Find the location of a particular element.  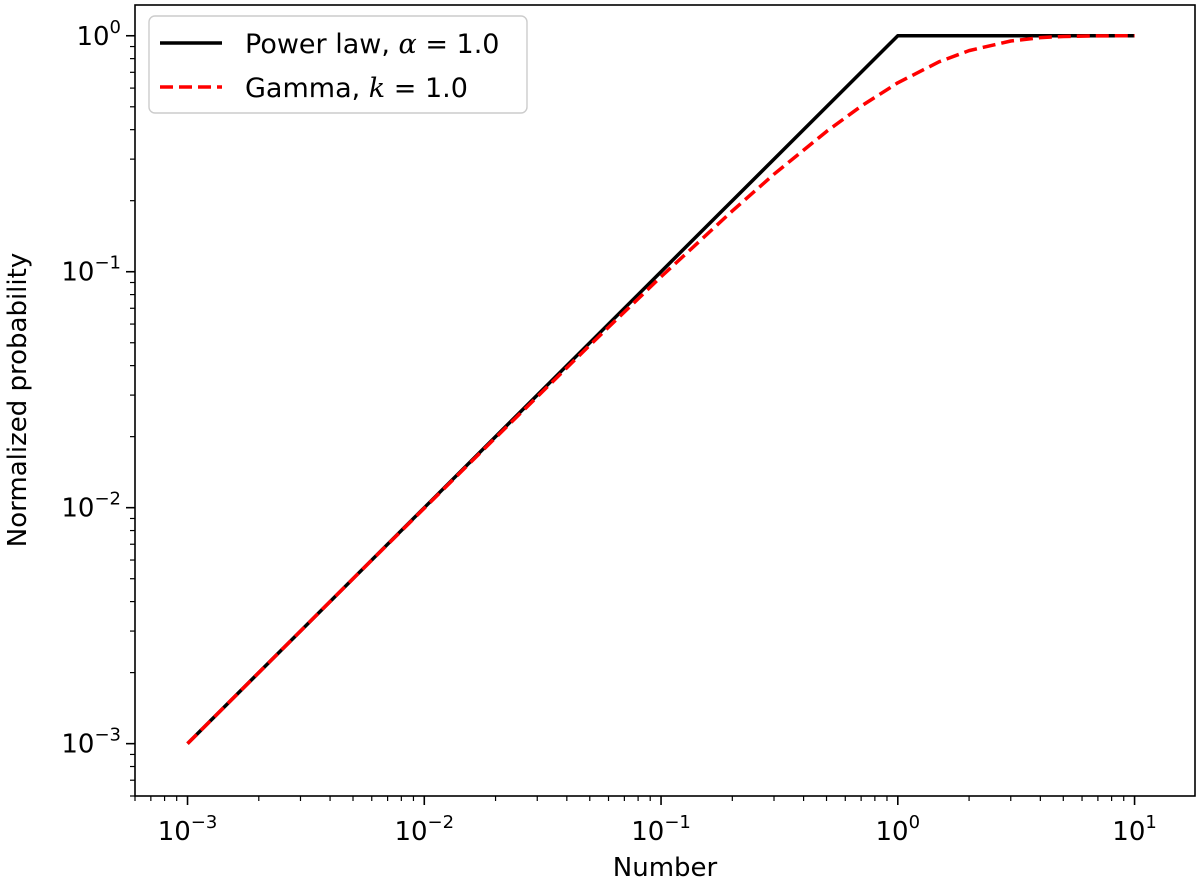

legend: Power law, α = 1.0 Gamma, k = 1.0 is located at coordinates (338, 64).